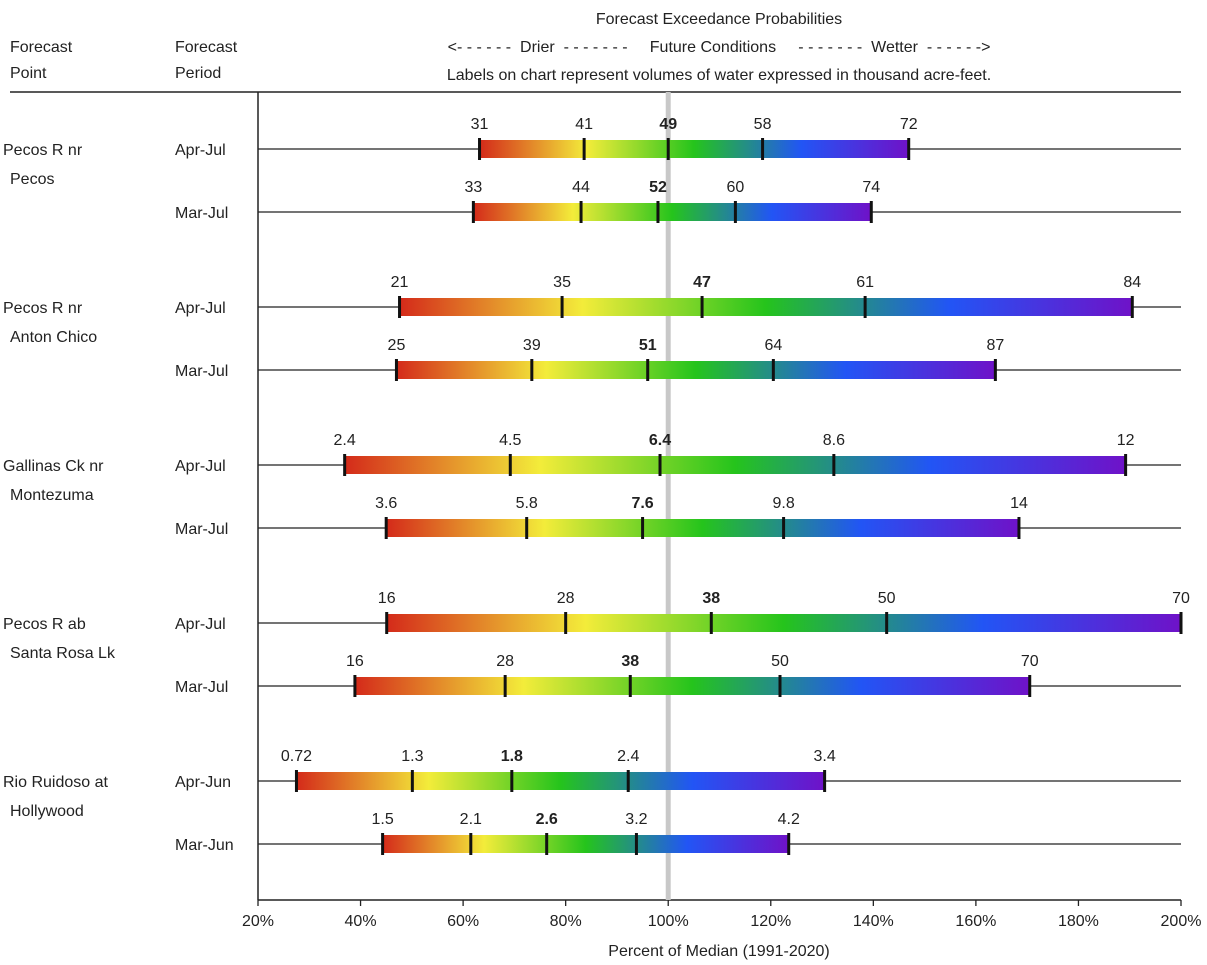  I want to click on header-forecast-point-line2: Point, so click(28, 73).